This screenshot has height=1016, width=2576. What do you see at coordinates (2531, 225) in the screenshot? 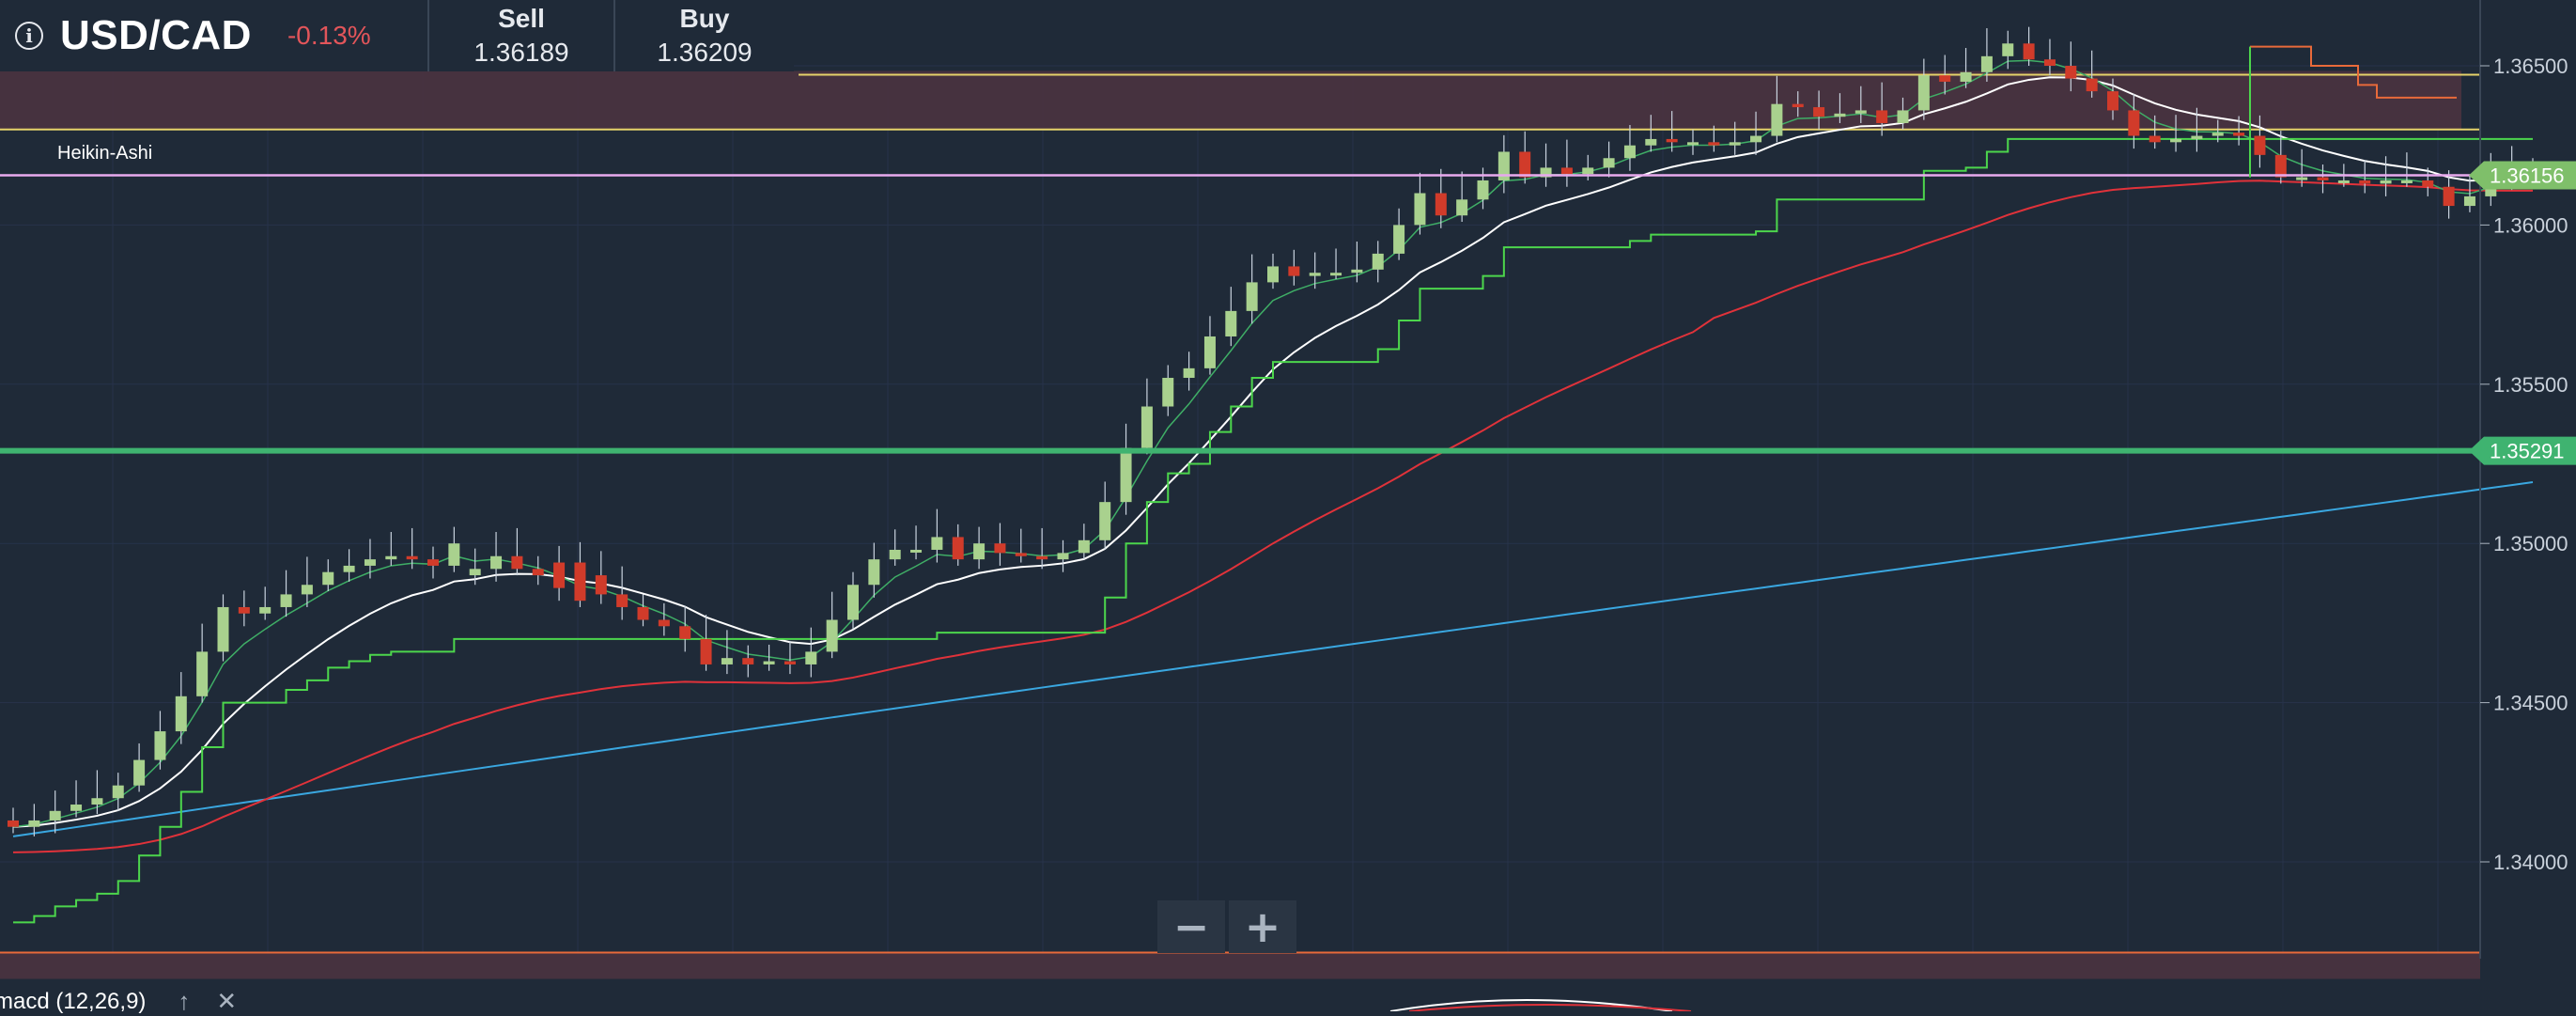
I see `y-tick-label: 1.36000` at bounding box center [2531, 225].